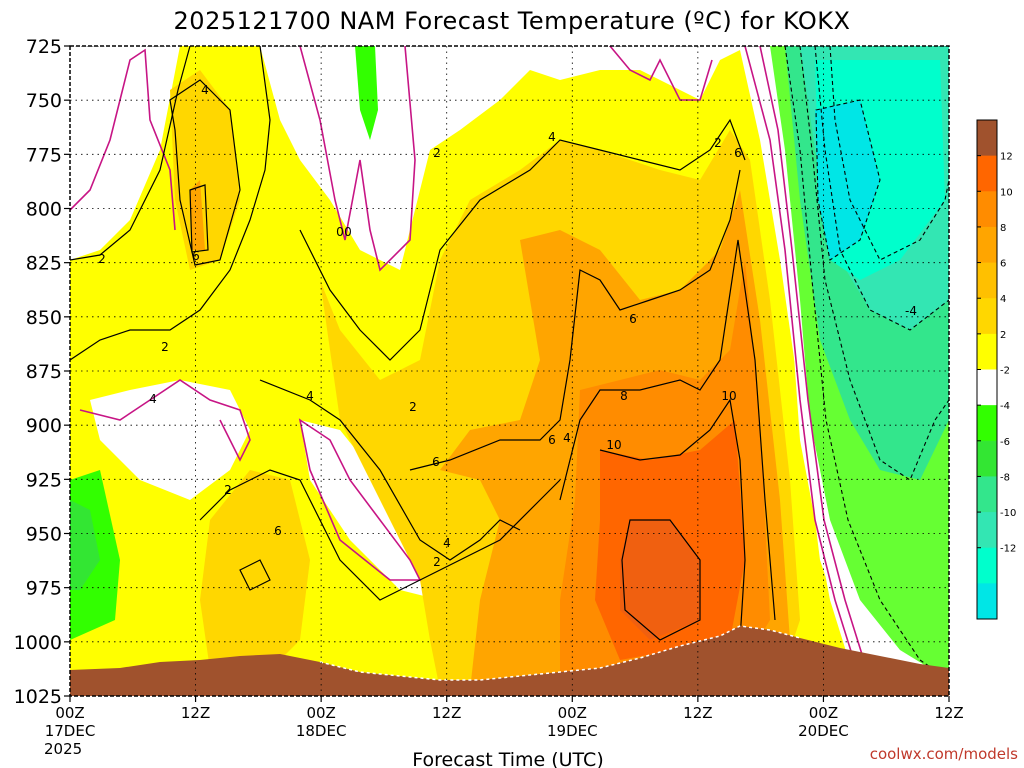 This screenshot has height=768, width=1024. What do you see at coordinates (1005, 477) in the screenshot?
I see `colorbar-tick-label: -8` at bounding box center [1005, 477].